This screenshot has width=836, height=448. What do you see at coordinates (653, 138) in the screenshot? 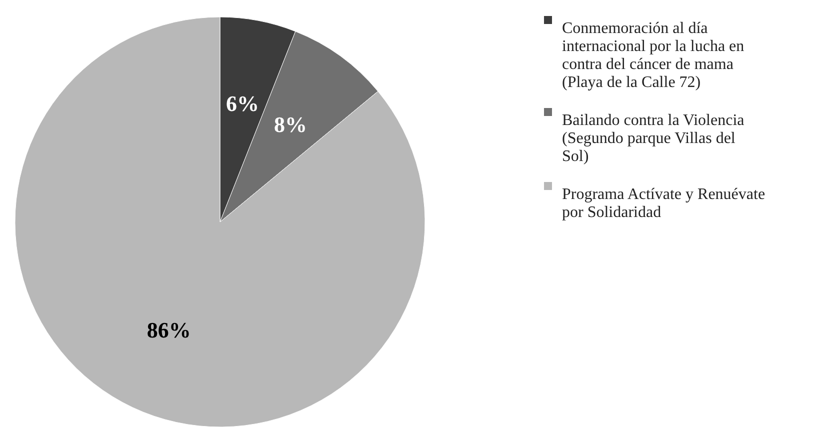
I see `legend-label: Bailando contra la Violencia (Segundo parque Villas del Sol)` at bounding box center [653, 138].